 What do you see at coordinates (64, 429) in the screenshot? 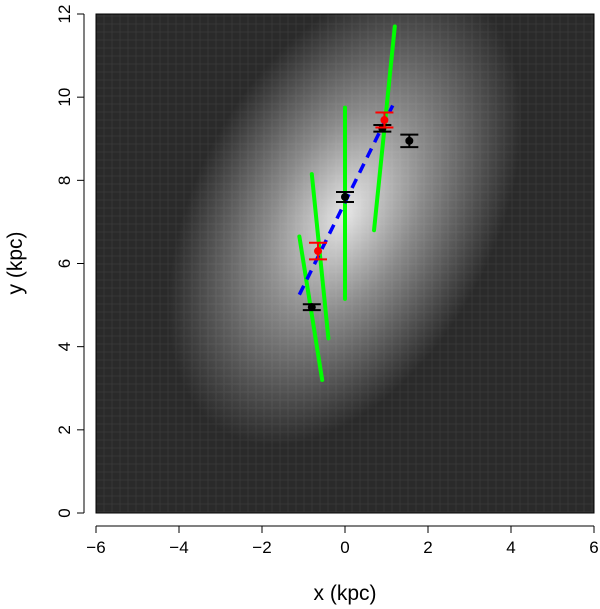
I see `y-tick-label-1: 2` at bounding box center [64, 429].